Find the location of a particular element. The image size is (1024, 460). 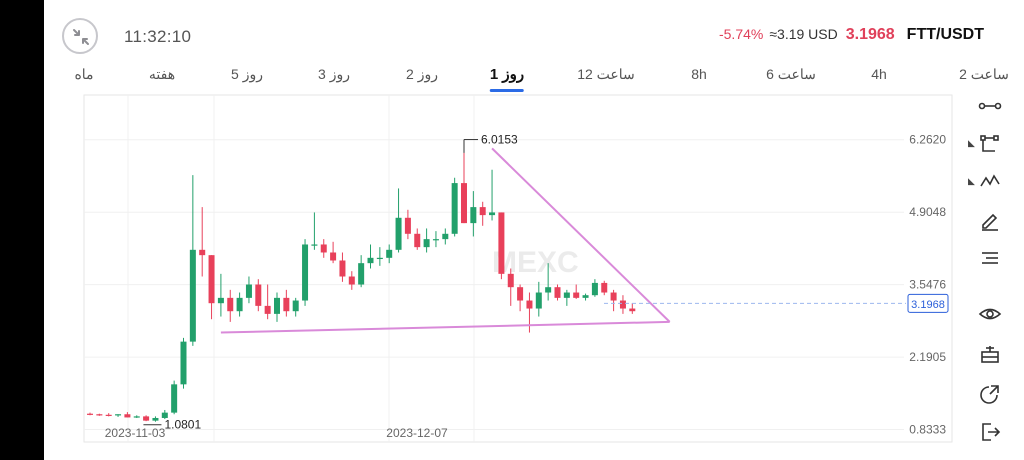

line-tool-button is located at coordinates (990, 106).